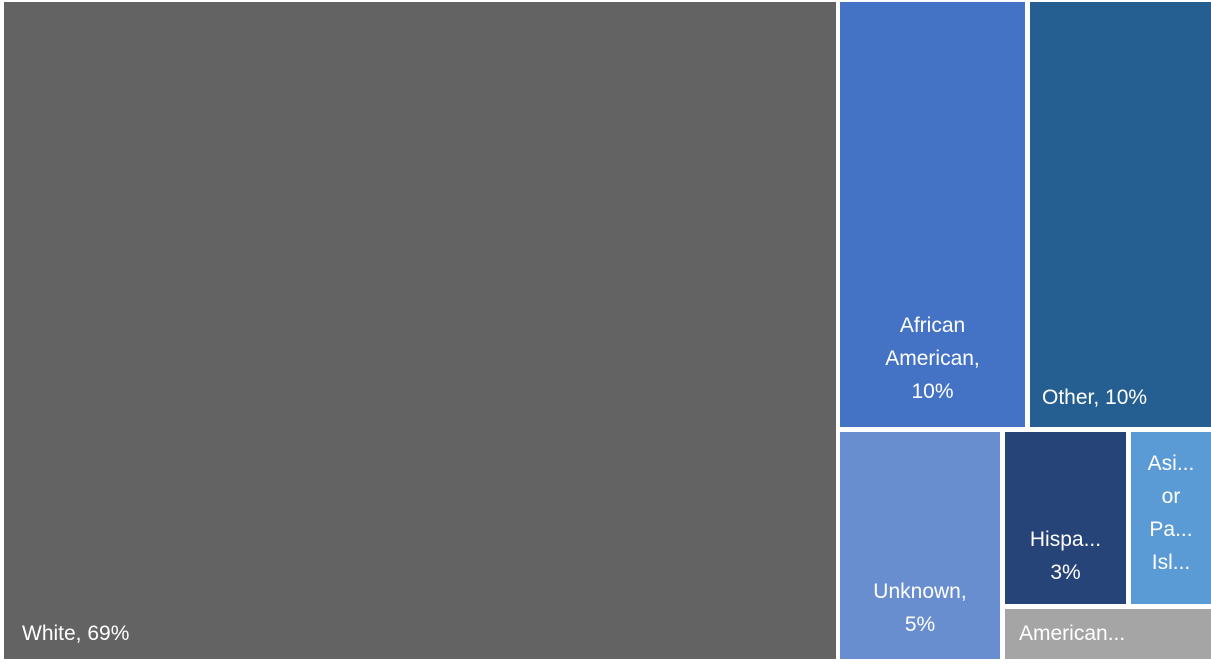  Describe the element at coordinates (920, 545) in the screenshot. I see `treemap-tile-unknown: Unknown, 5%` at that location.